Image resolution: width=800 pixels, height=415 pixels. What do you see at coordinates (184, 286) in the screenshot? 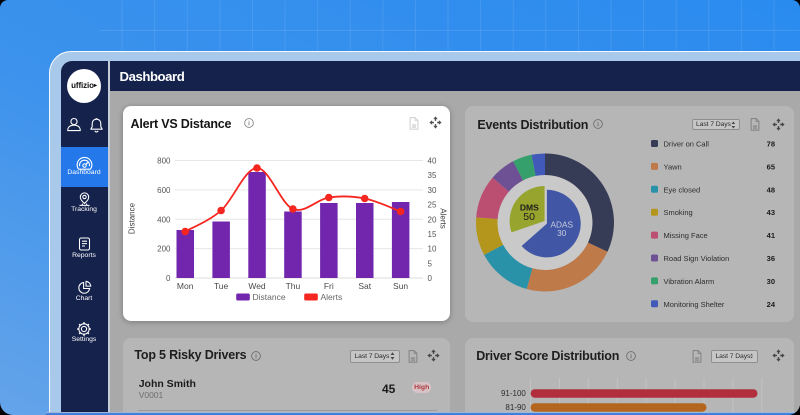
I see `svg-text: Mon` at bounding box center [184, 286].